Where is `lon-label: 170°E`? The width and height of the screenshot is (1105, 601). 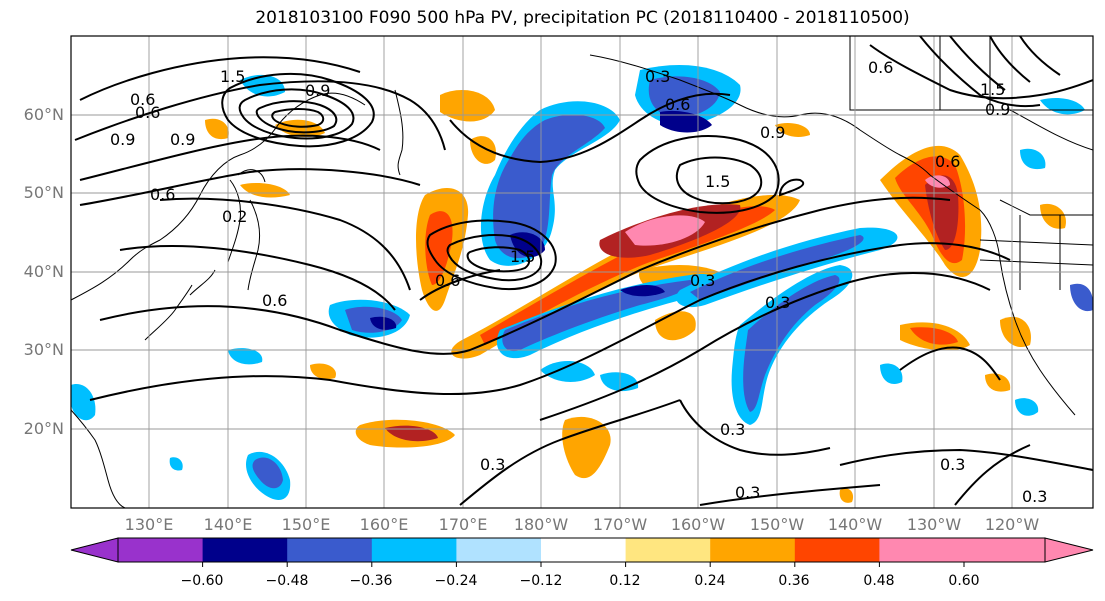 lon-label: 170°E is located at coordinates (463, 524).